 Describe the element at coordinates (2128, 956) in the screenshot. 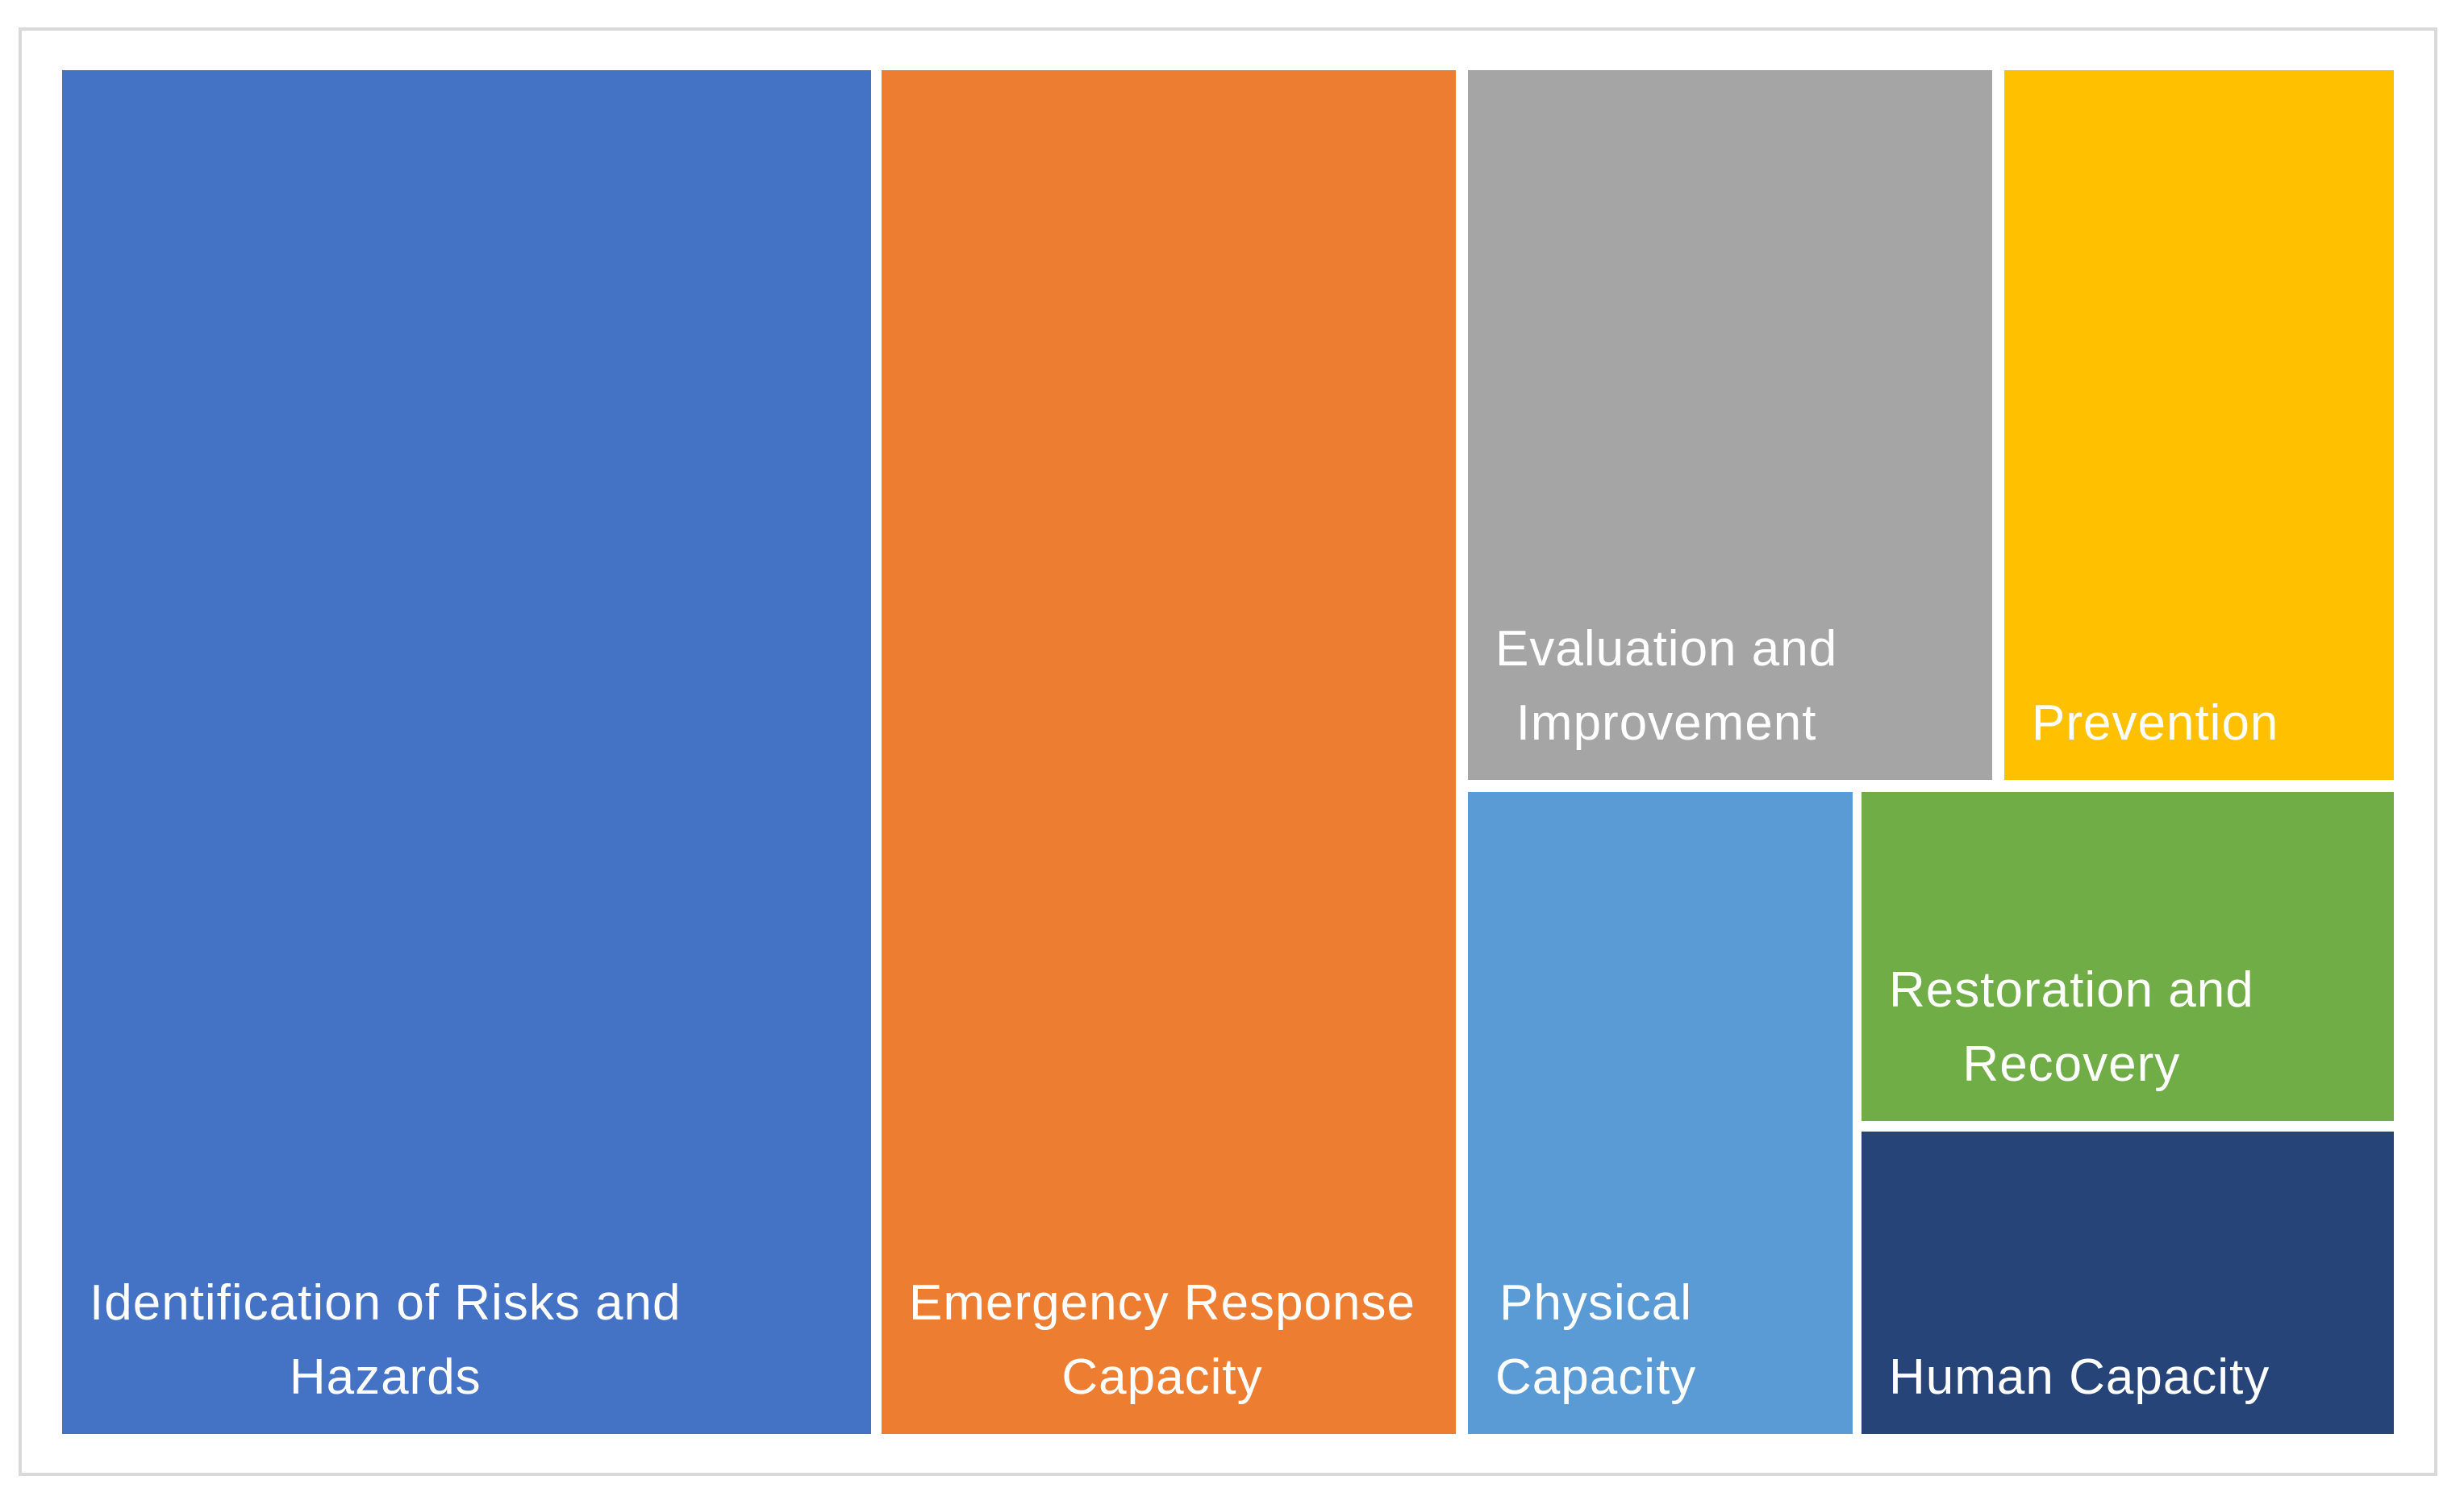

I see `treemap-tile-restoration-and-recovery: Restoration and Recovery` at that location.